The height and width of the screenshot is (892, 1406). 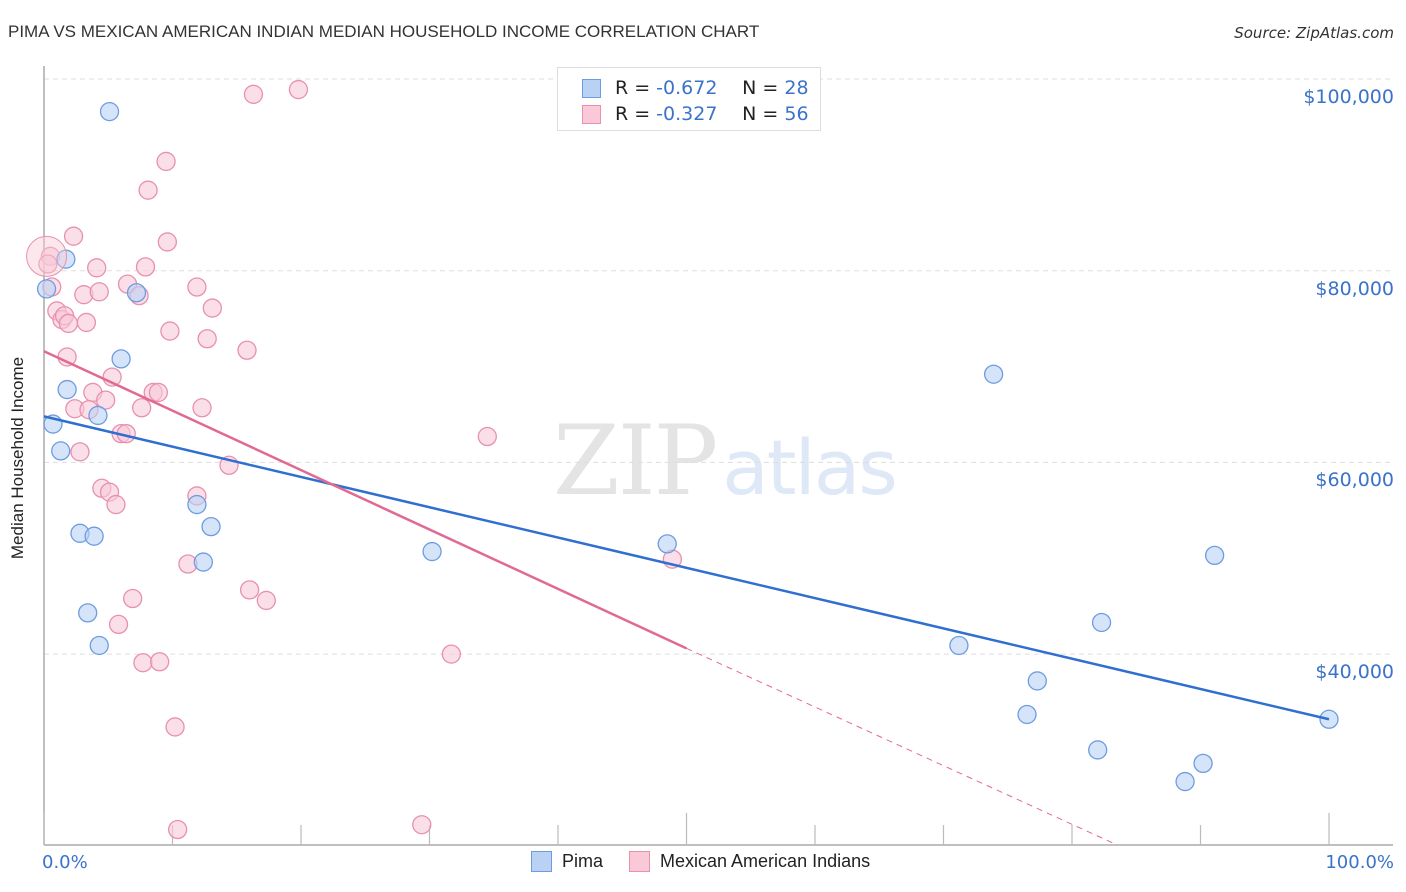 I want to click on mai-trendline-extension, so click(x=902, y=746).